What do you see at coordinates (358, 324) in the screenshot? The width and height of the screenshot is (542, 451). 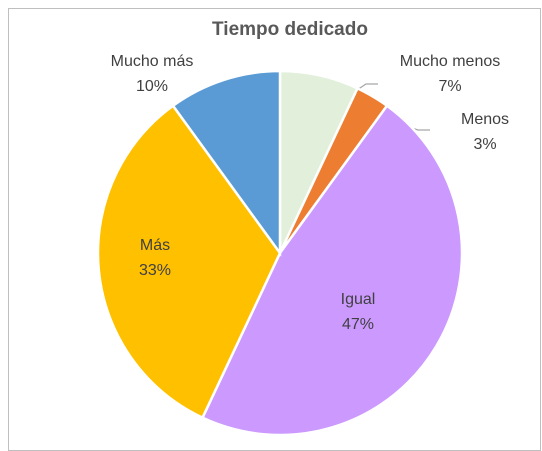 I see `slice-value-label: 47%` at bounding box center [358, 324].